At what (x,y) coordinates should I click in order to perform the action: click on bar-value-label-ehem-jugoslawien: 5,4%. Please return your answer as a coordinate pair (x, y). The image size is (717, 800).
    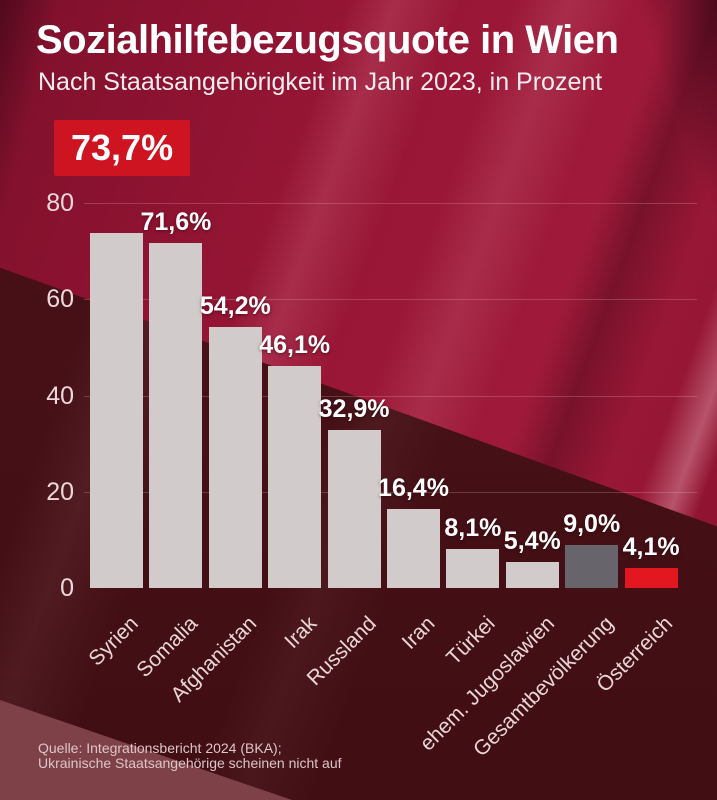
    Looking at the image, I should click on (532, 541).